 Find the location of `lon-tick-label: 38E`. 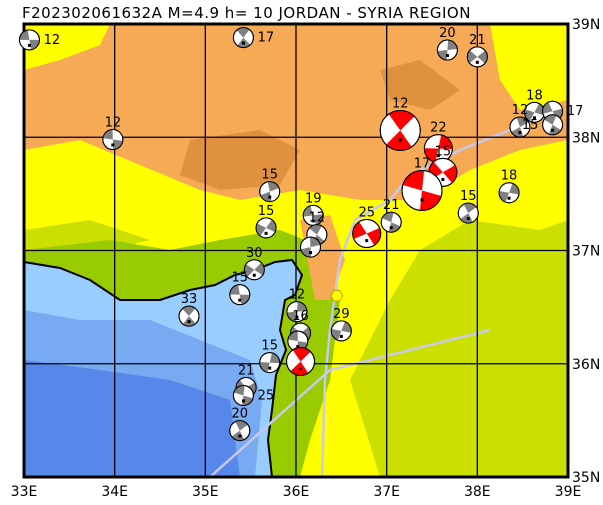

lon-tick-label: 38E is located at coordinates (477, 492).